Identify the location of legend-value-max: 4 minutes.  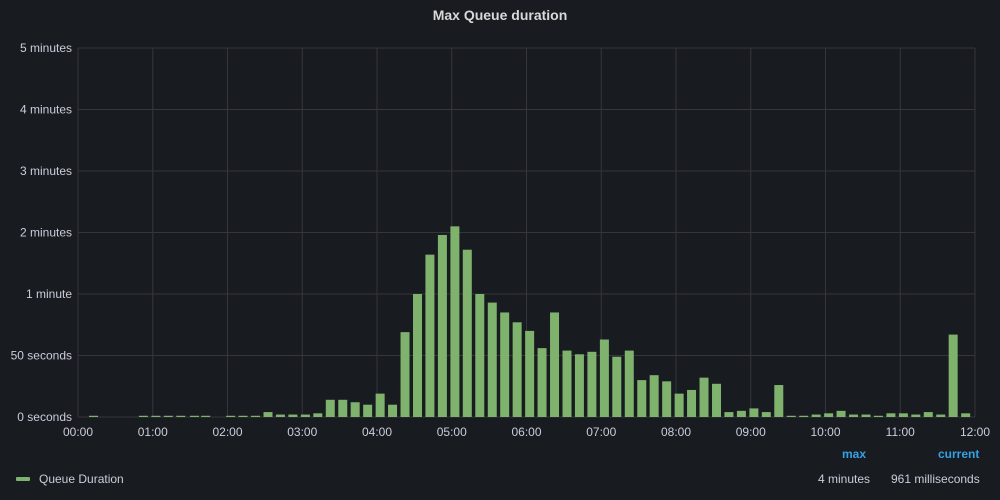
(844, 479).